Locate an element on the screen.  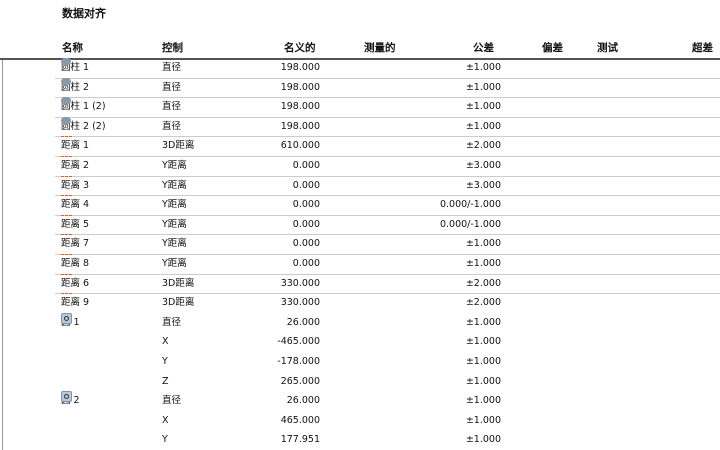
name-text: 圆柱 2 is located at coordinates (75, 87).